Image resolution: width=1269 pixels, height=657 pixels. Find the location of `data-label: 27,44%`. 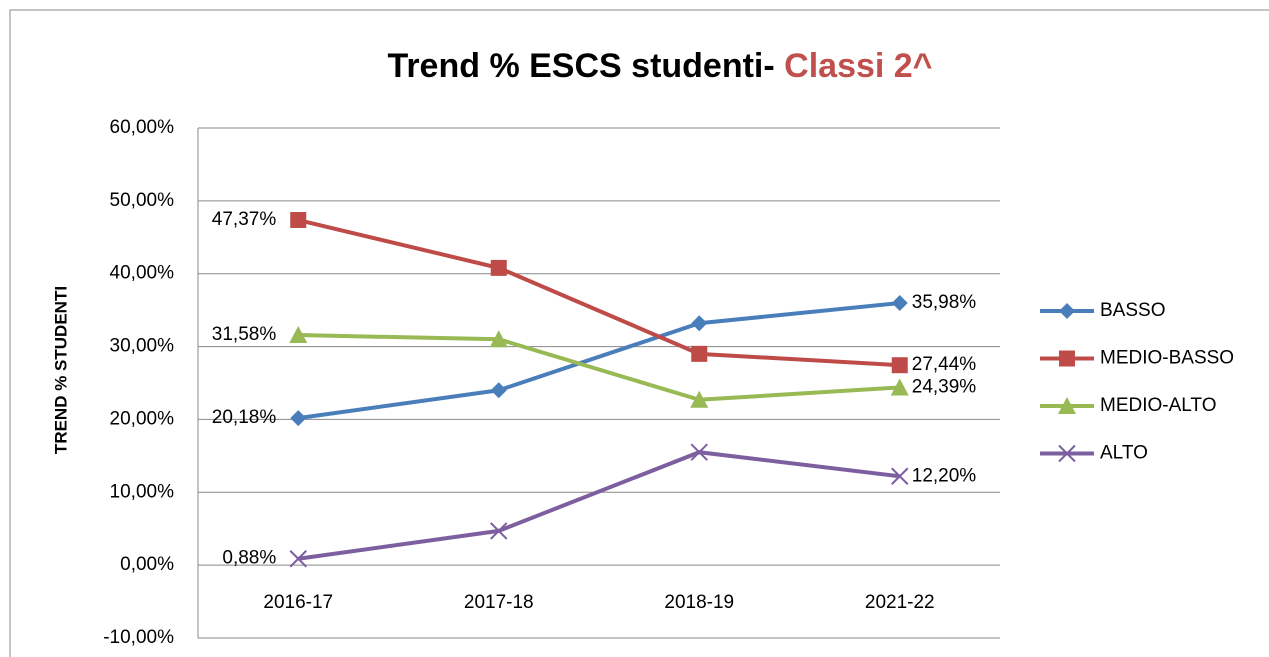

data-label: 27,44% is located at coordinates (944, 364).